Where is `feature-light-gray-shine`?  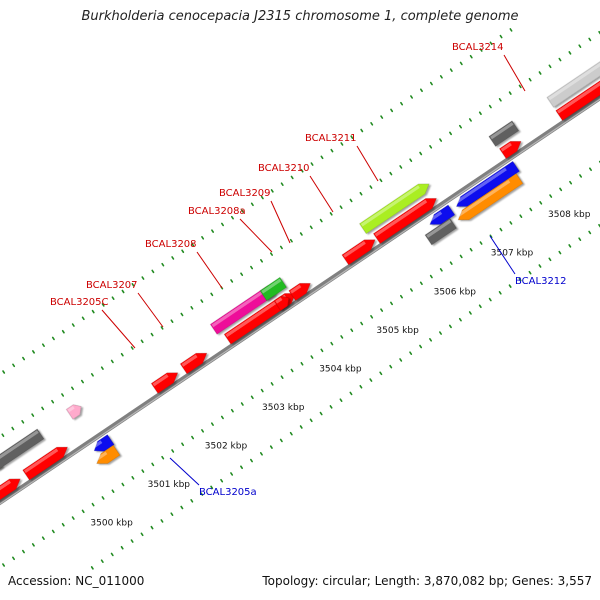 feature-light-gray-shine is located at coordinates (574, 77).